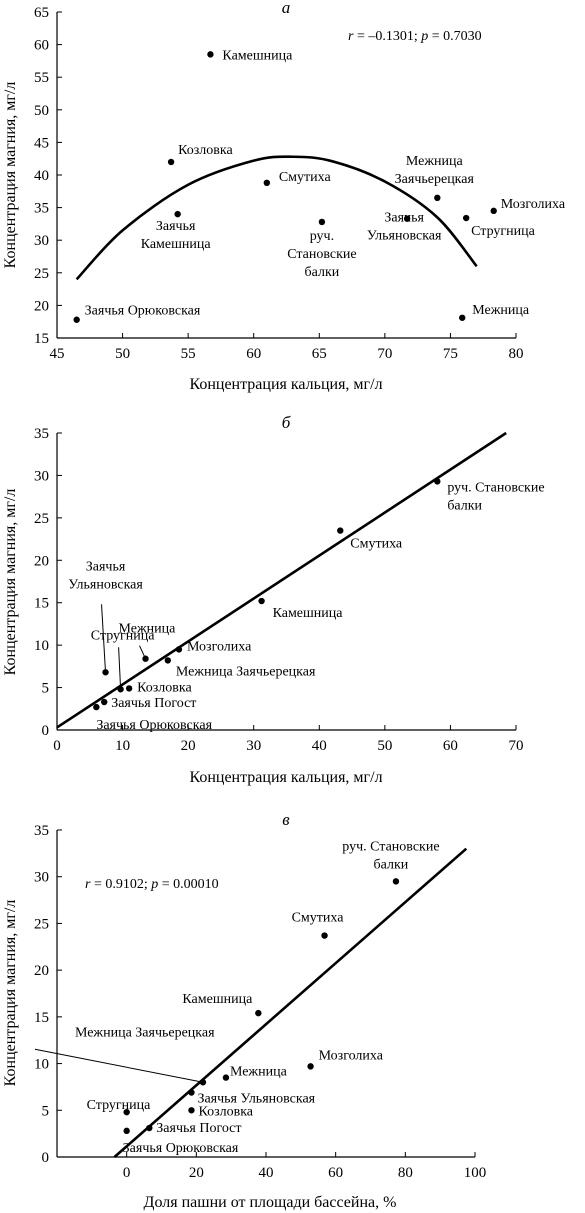 The height and width of the screenshot is (1213, 585). I want to click on stat-annotation: r = –0.1301; p = 0.7030, so click(415, 36).